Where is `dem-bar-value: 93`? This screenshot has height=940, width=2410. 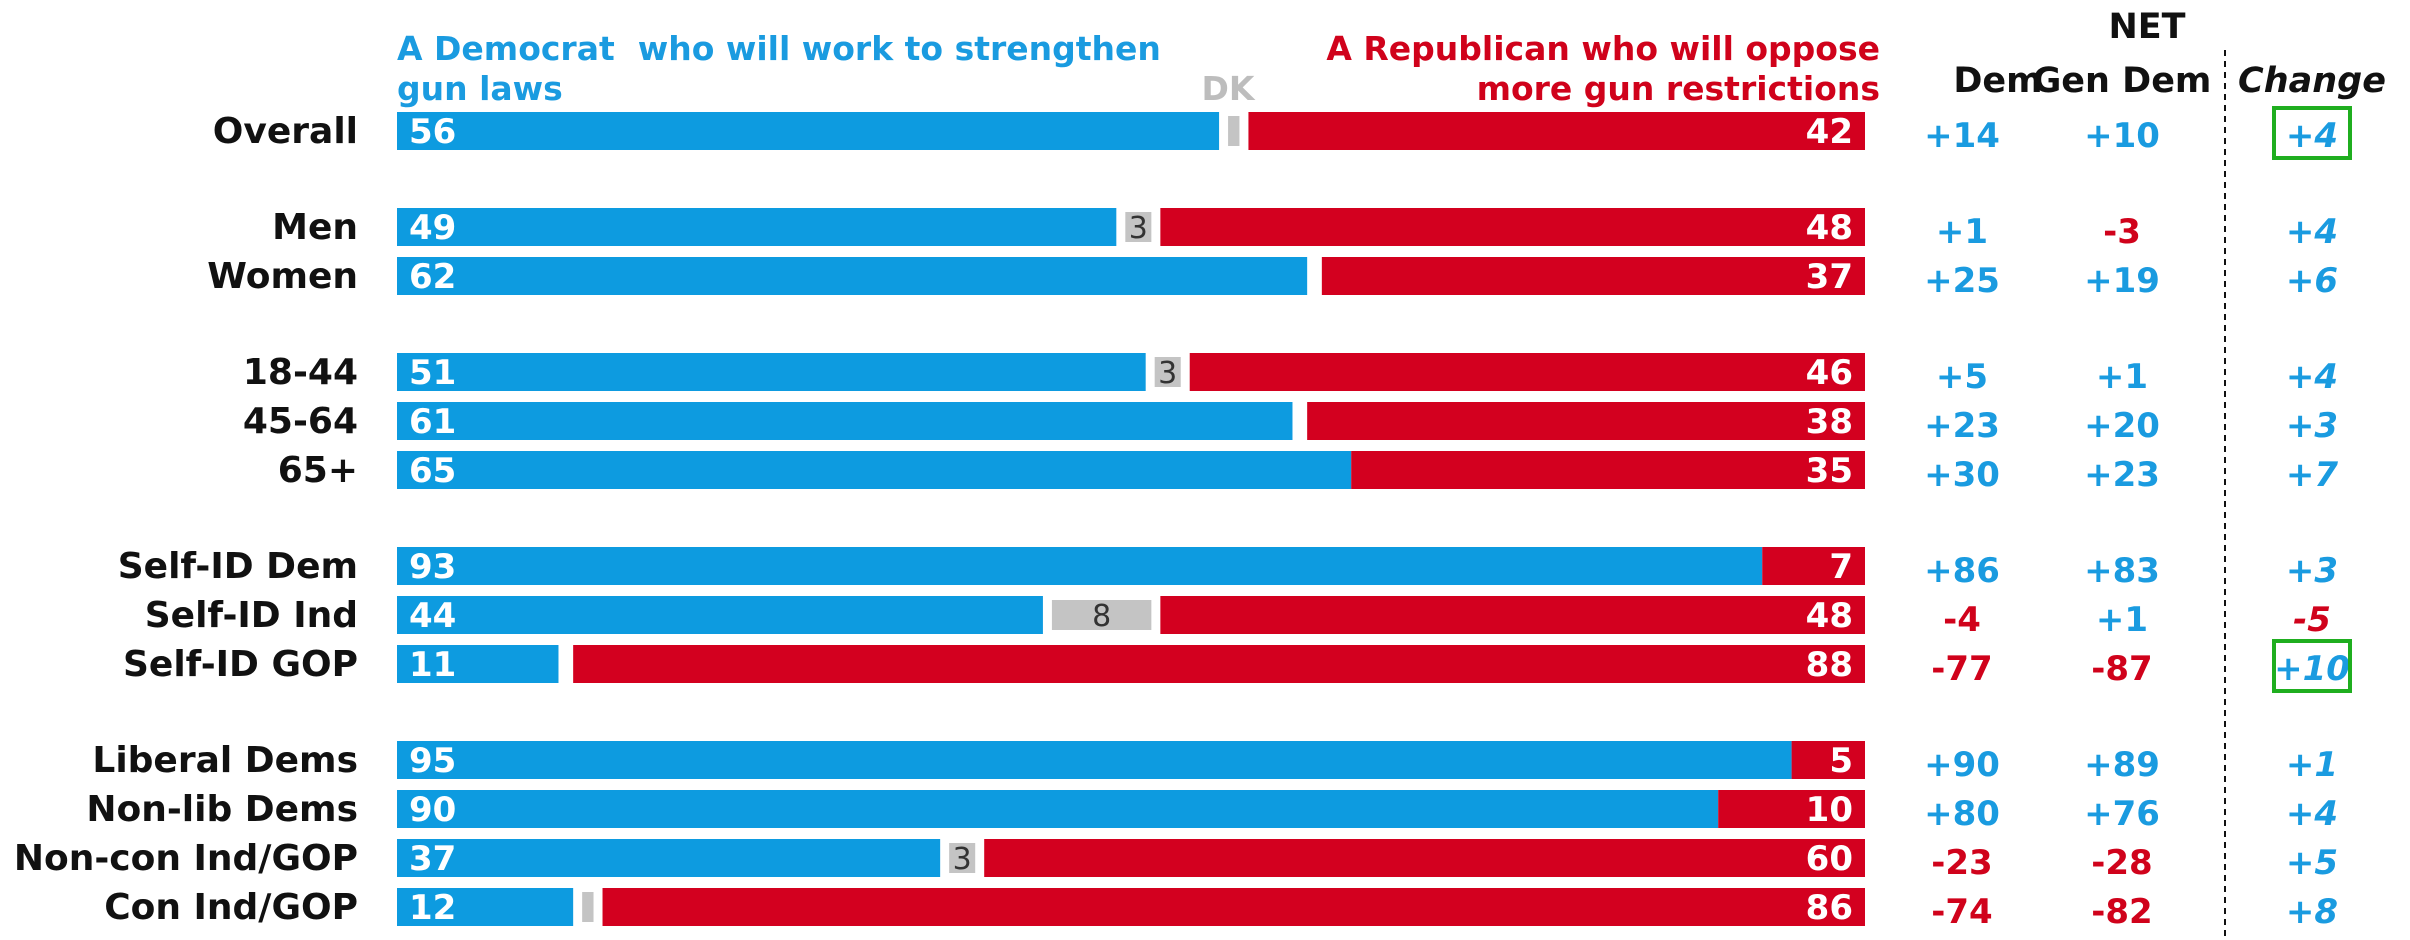 dem-bar-value: 93 is located at coordinates (432, 567).